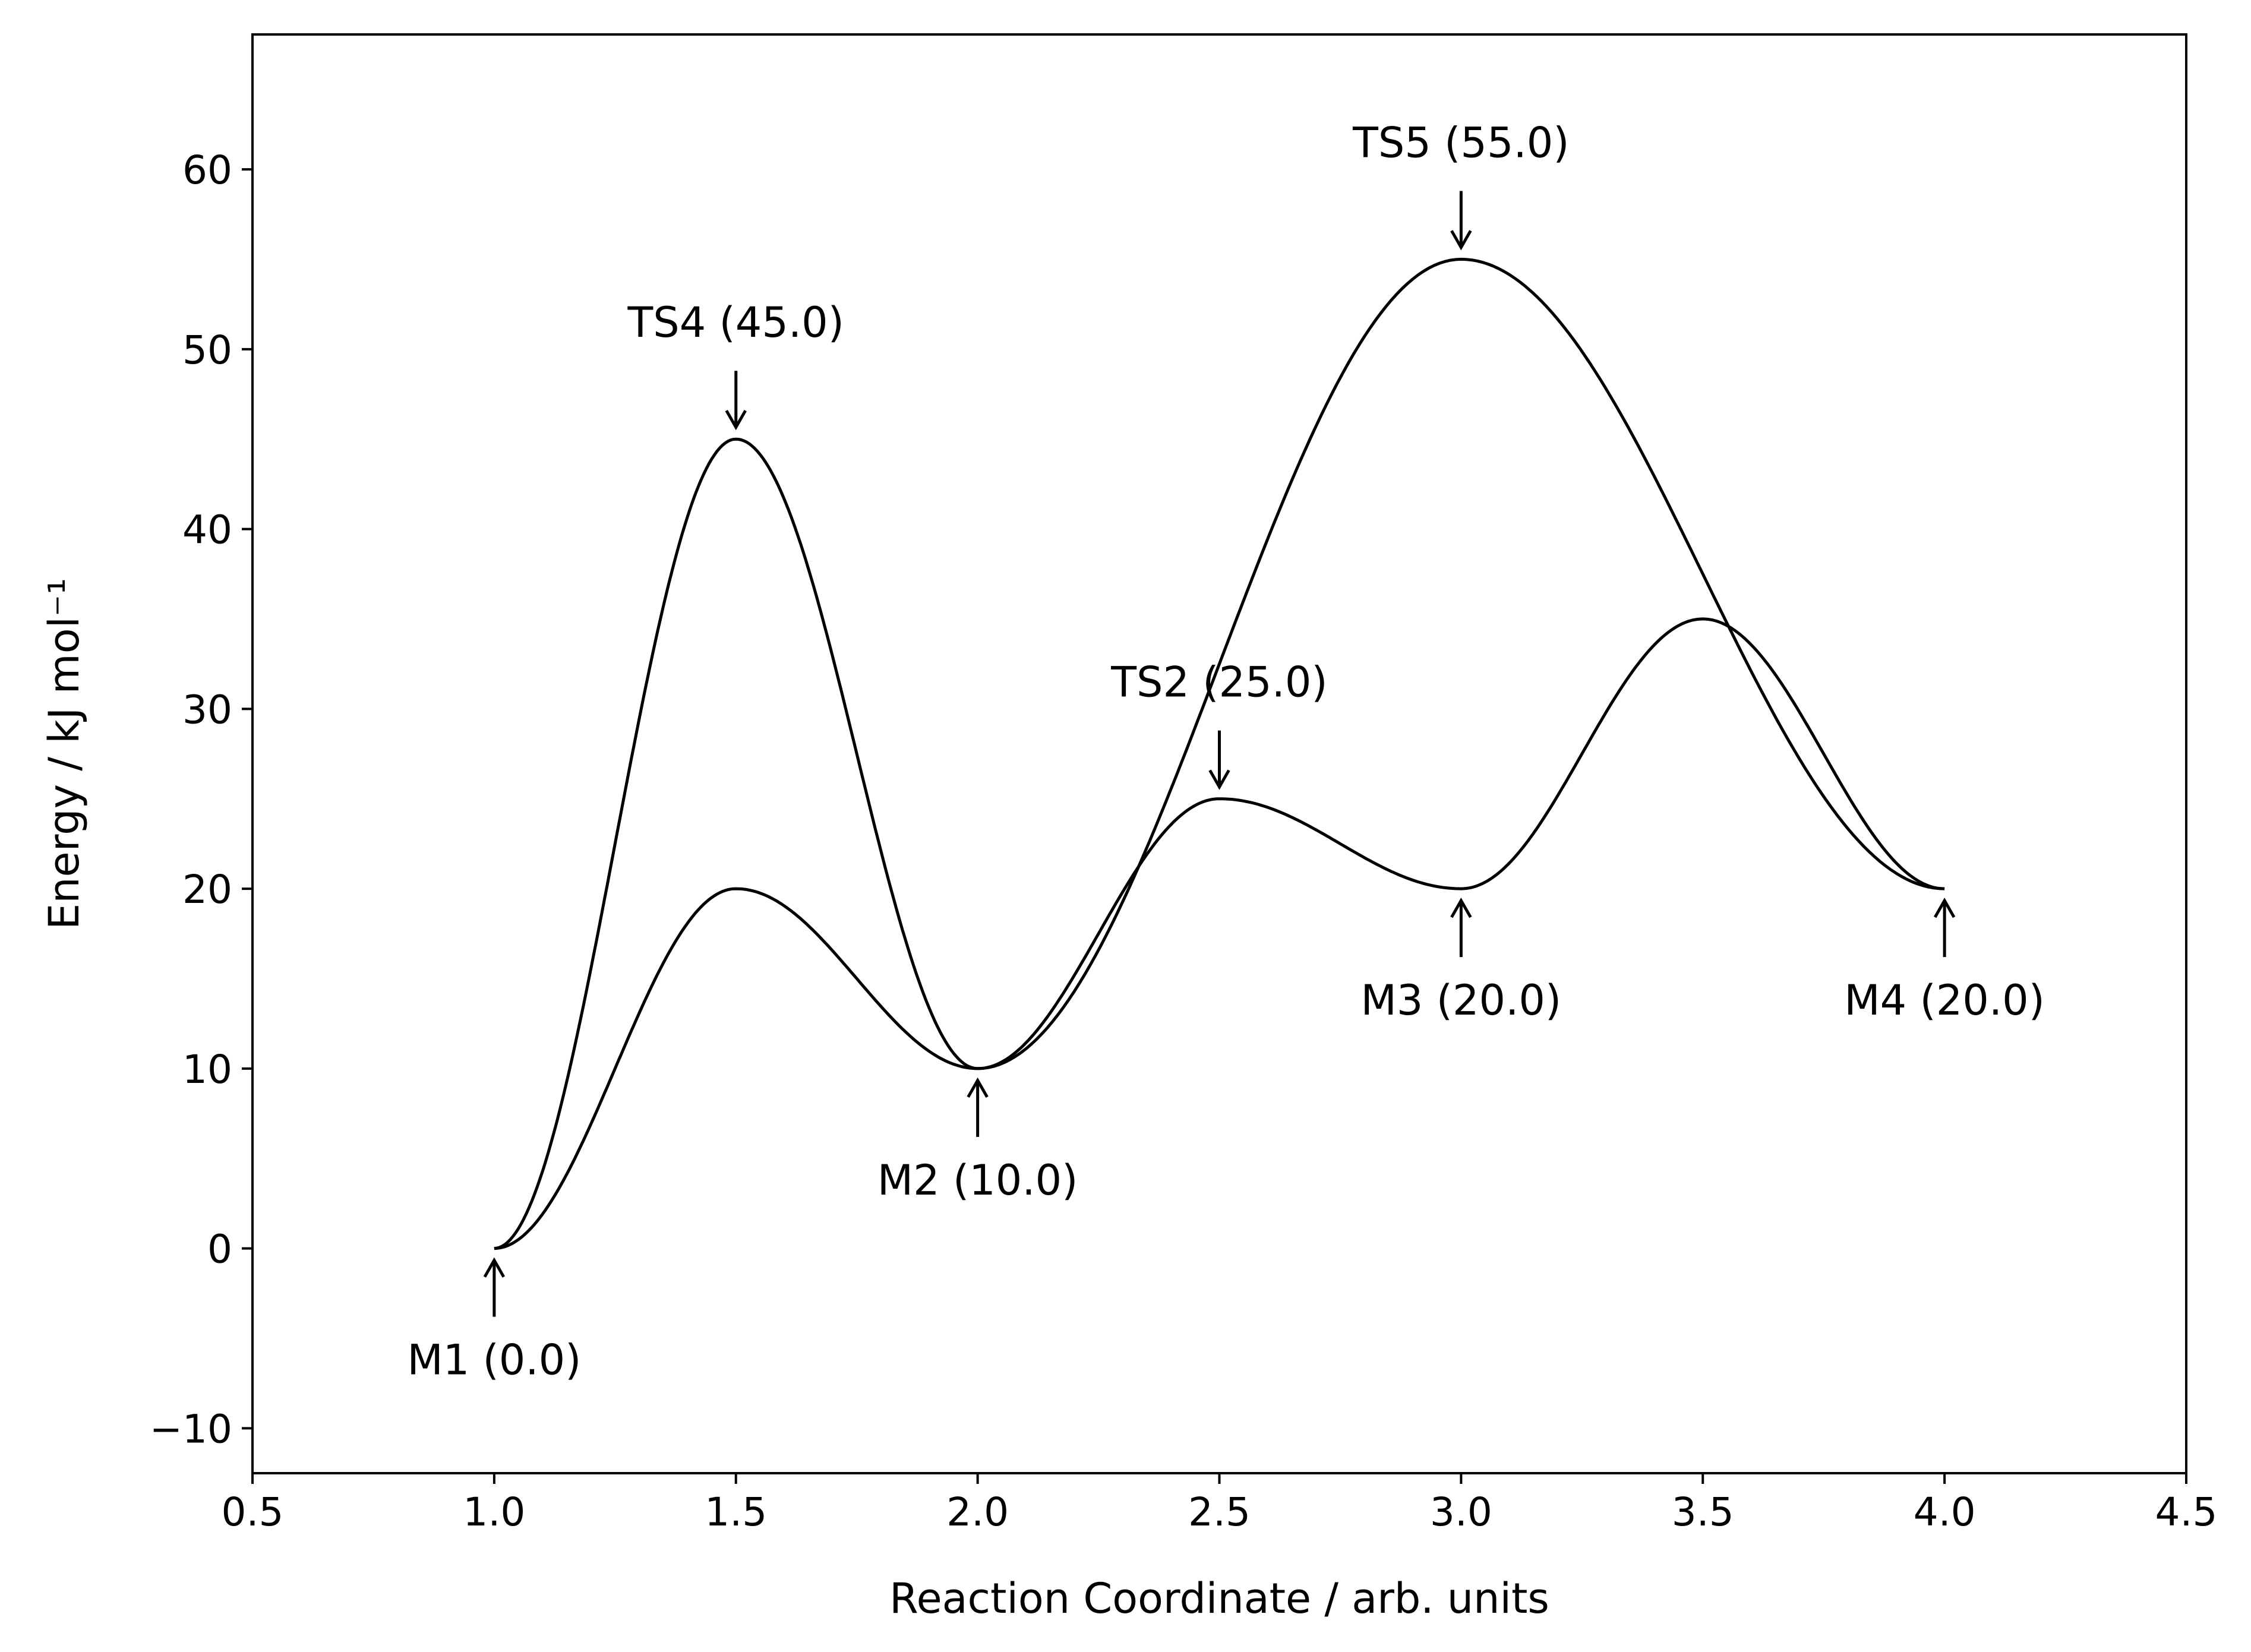  What do you see at coordinates (201, 799) in the screenshot?
I see `y-axis: −10 0 10 20 30 40 50 60` at bounding box center [201, 799].